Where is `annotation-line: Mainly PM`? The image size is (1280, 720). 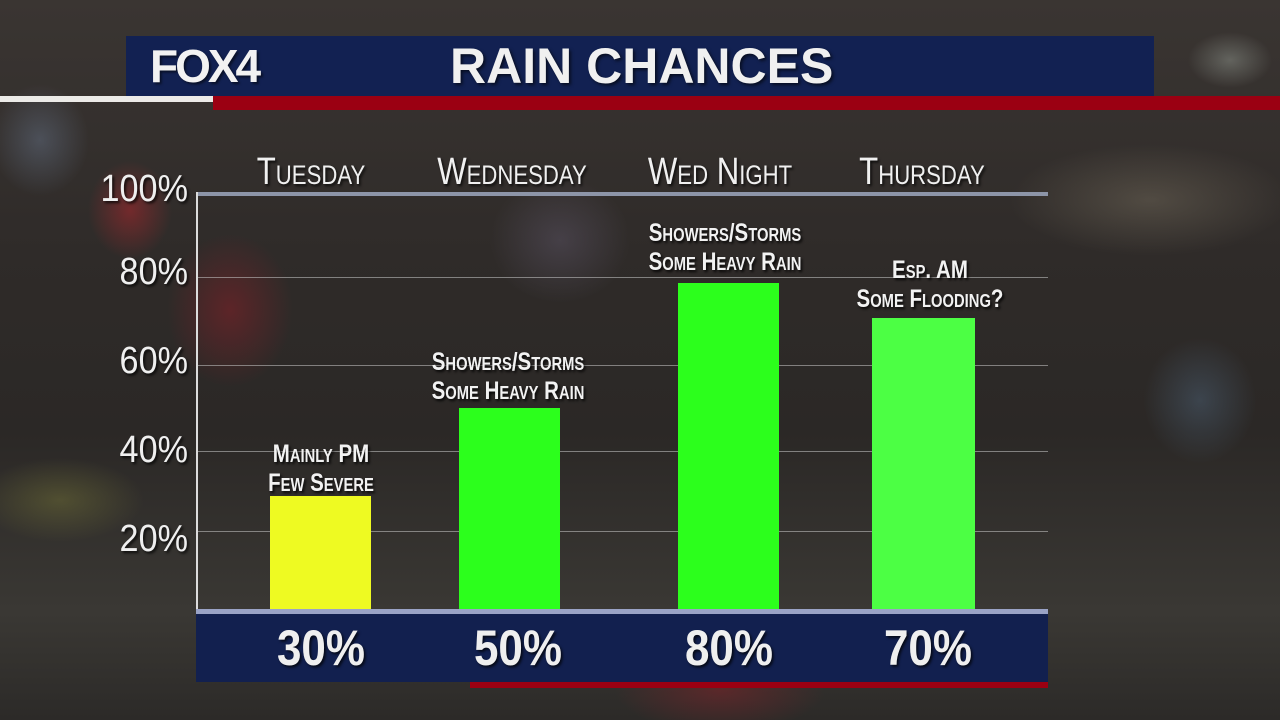 annotation-line: Mainly PM is located at coordinates (321, 454).